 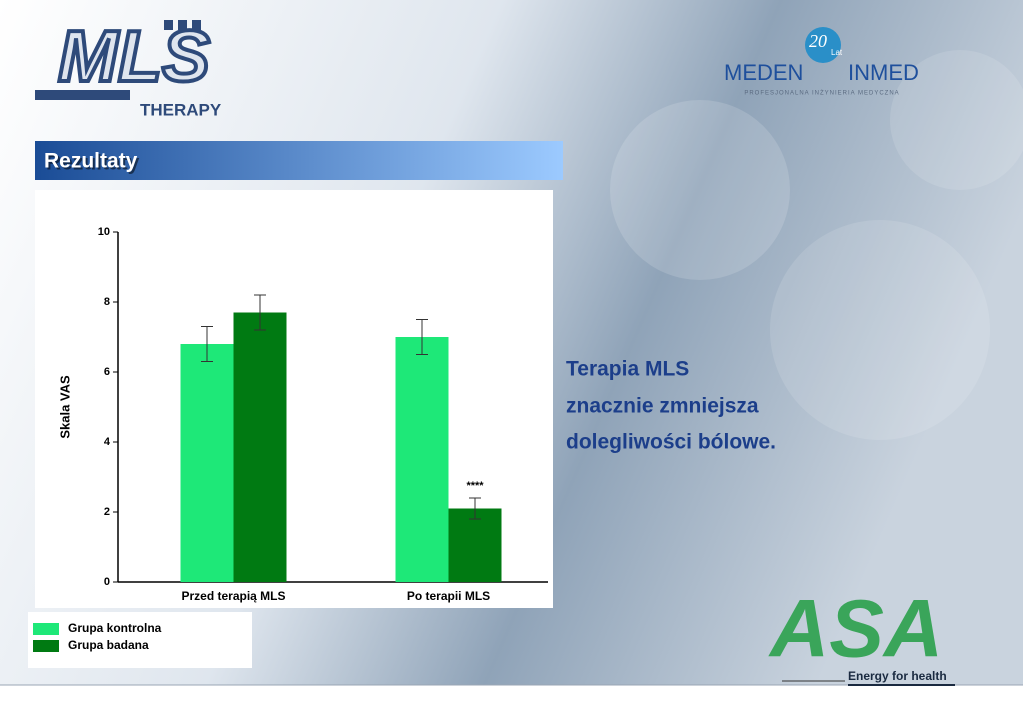 What do you see at coordinates (662, 406) in the screenshot?
I see `claim-line: znacznie zmniejsza` at bounding box center [662, 406].